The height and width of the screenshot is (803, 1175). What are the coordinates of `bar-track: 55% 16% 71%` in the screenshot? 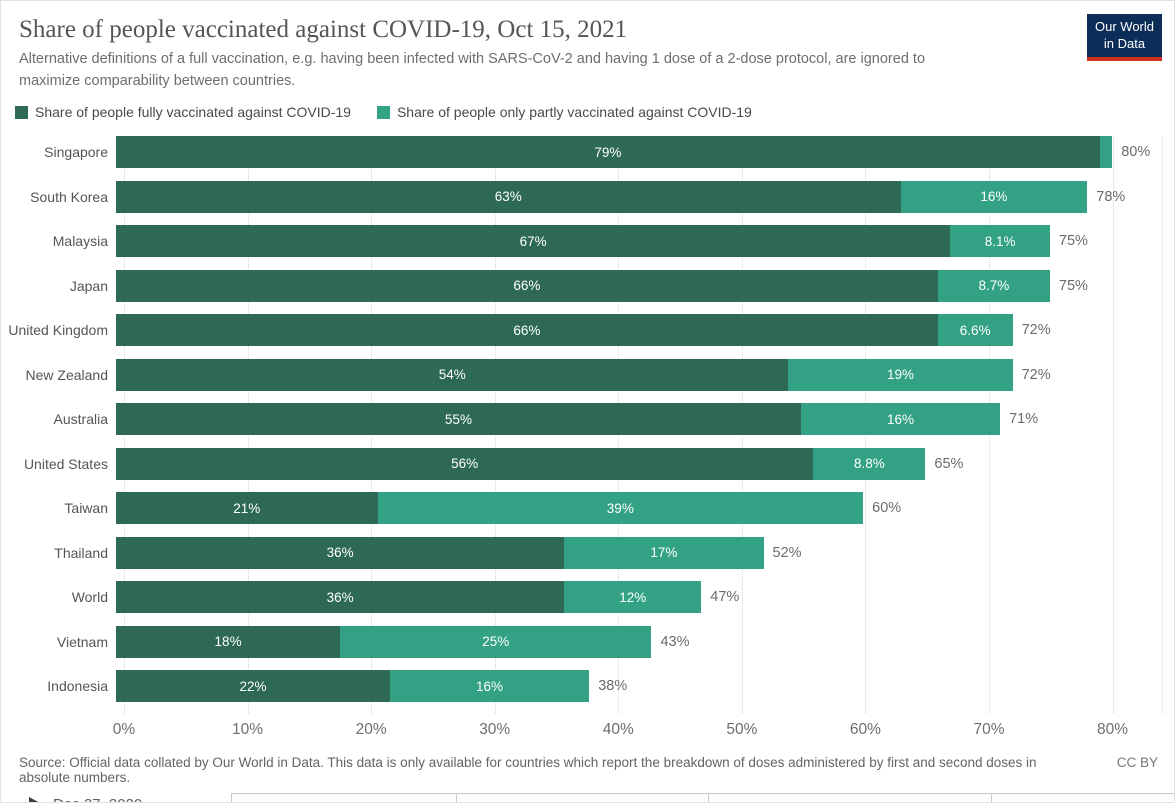 It's located at (639, 419).